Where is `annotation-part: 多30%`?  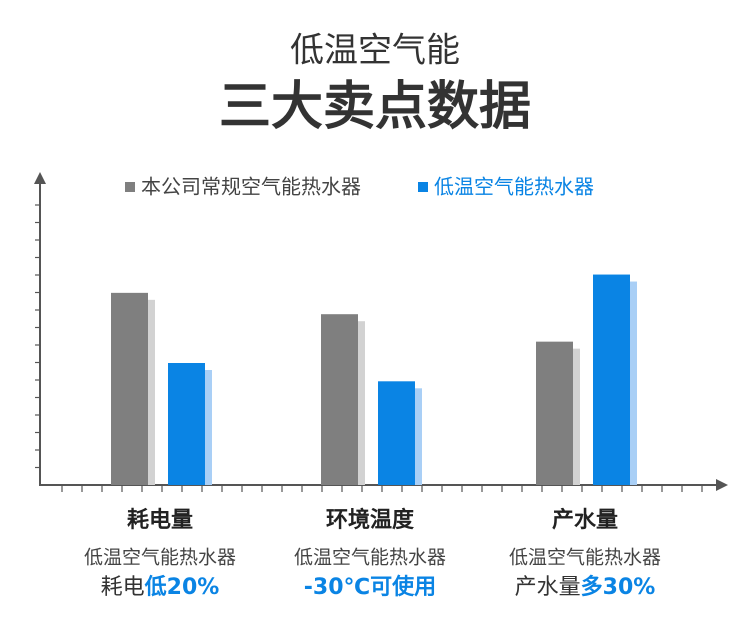 annotation-part: 多30% is located at coordinates (618, 587).